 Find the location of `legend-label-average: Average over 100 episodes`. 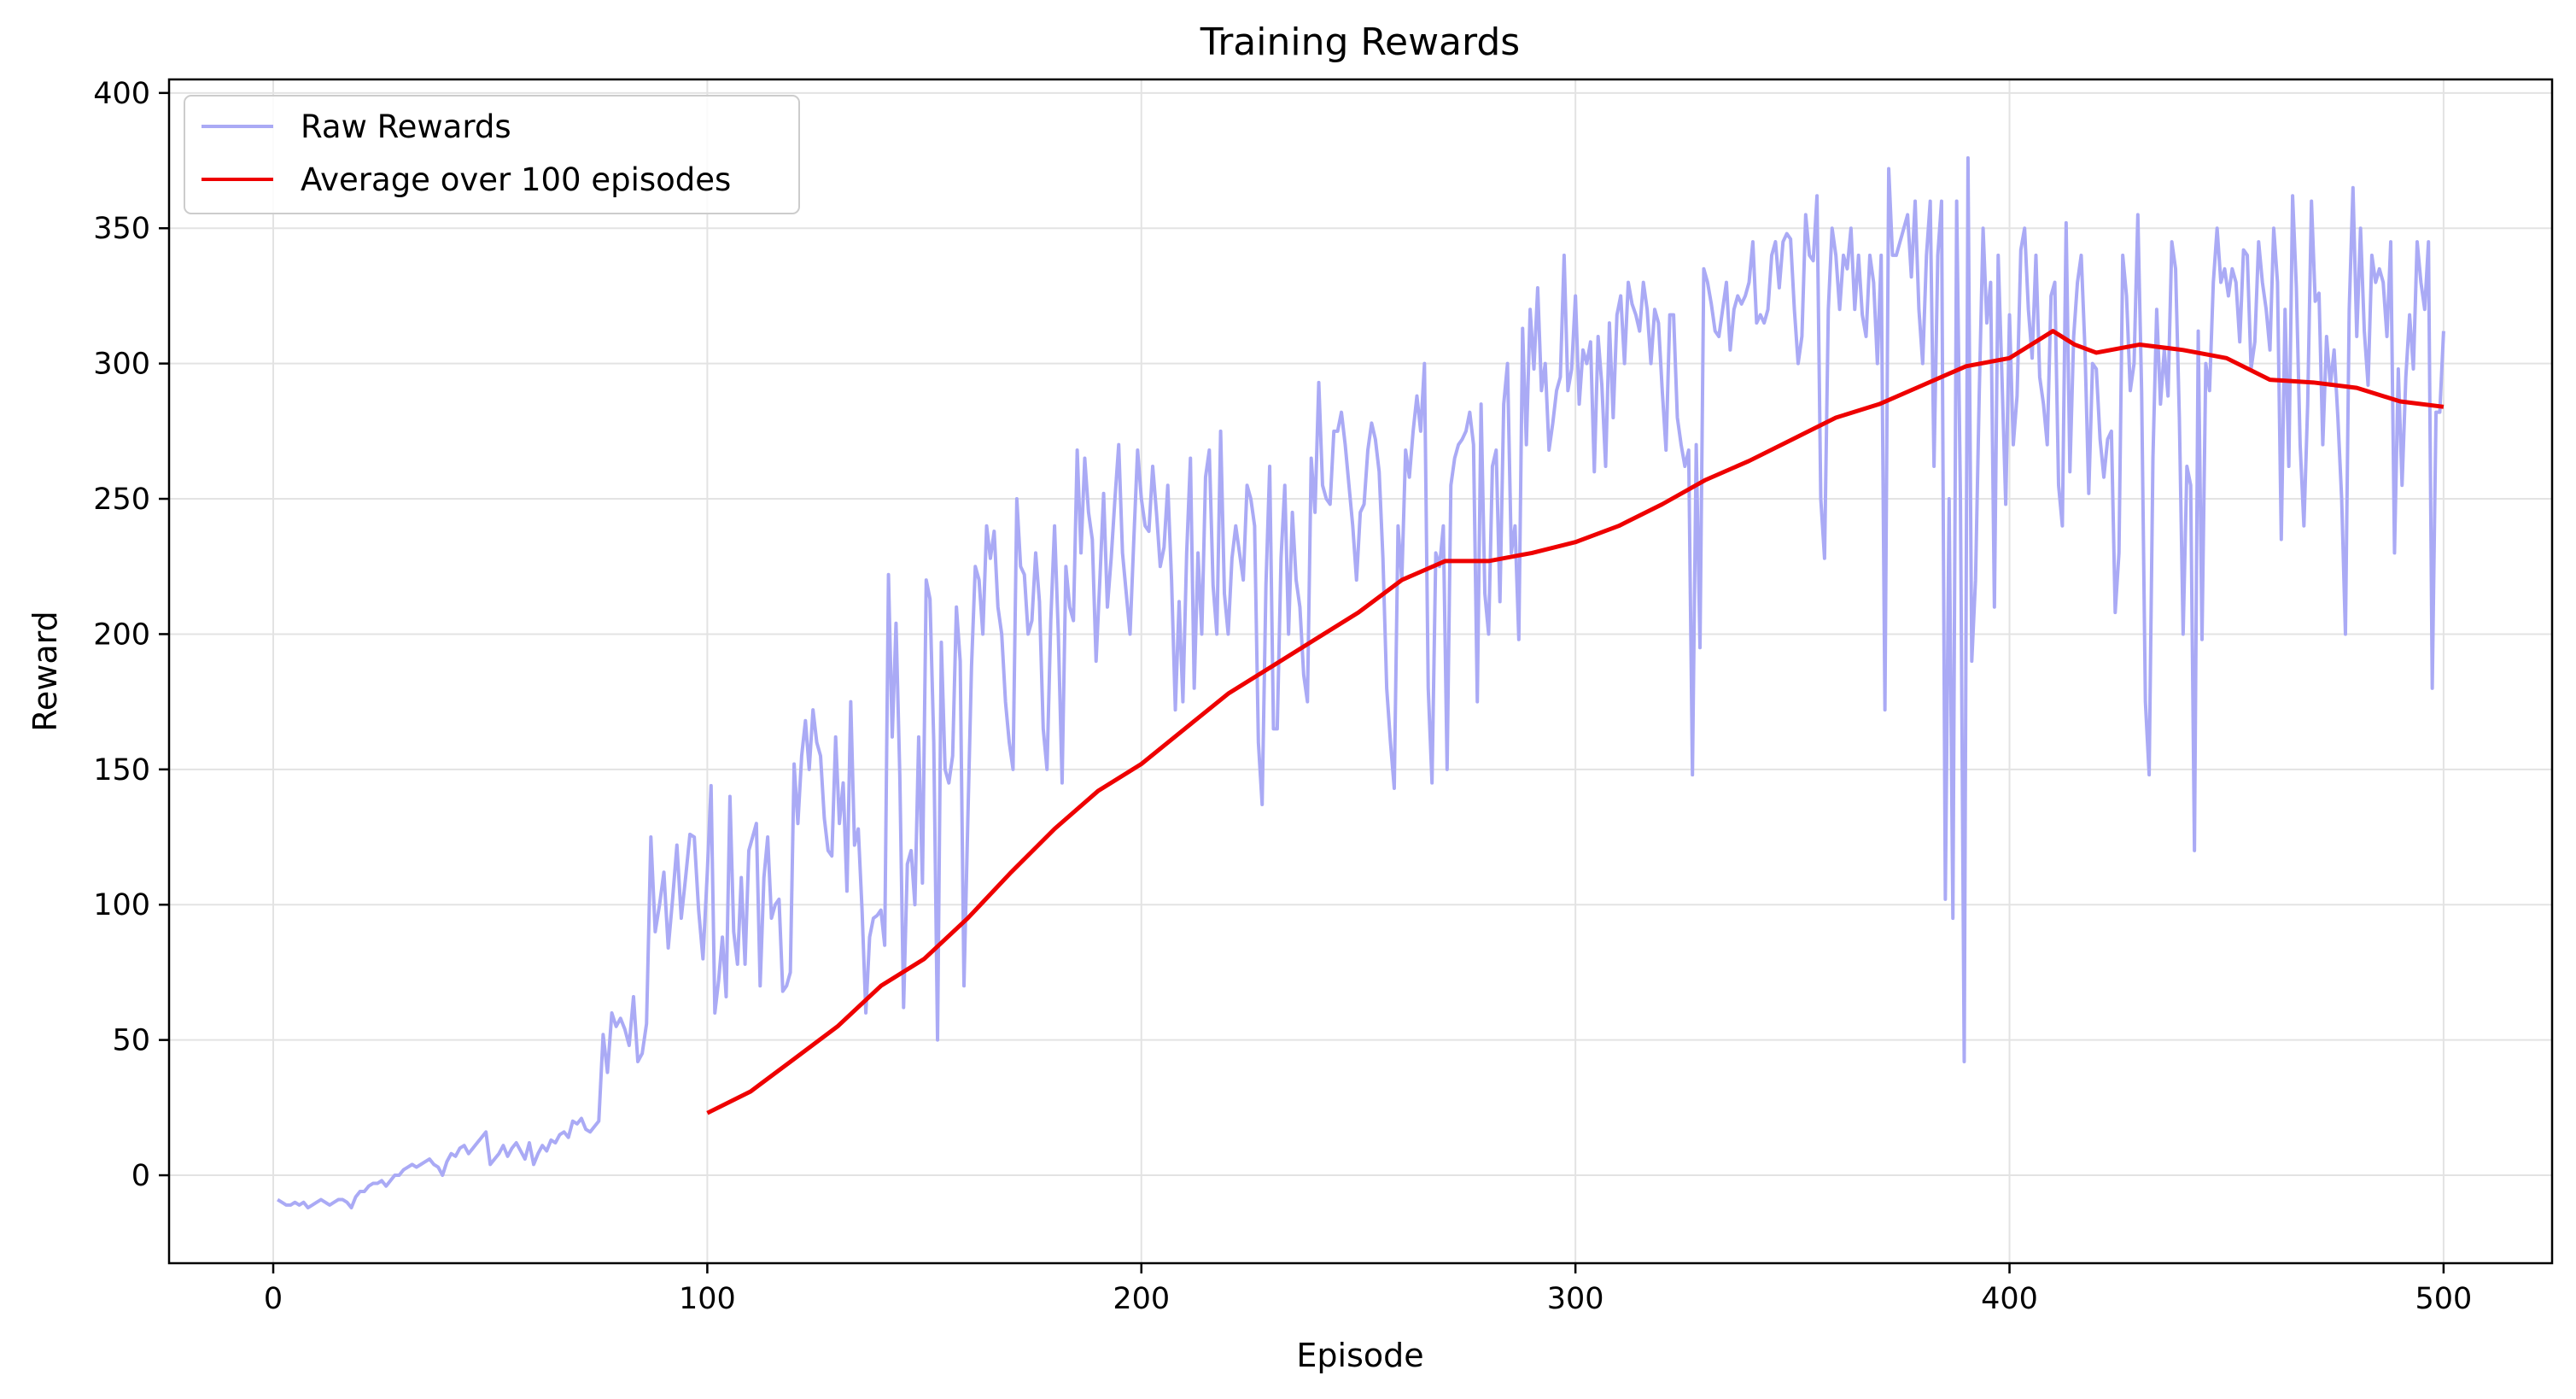

legend-label-average: Average over 100 episodes is located at coordinates (516, 179).